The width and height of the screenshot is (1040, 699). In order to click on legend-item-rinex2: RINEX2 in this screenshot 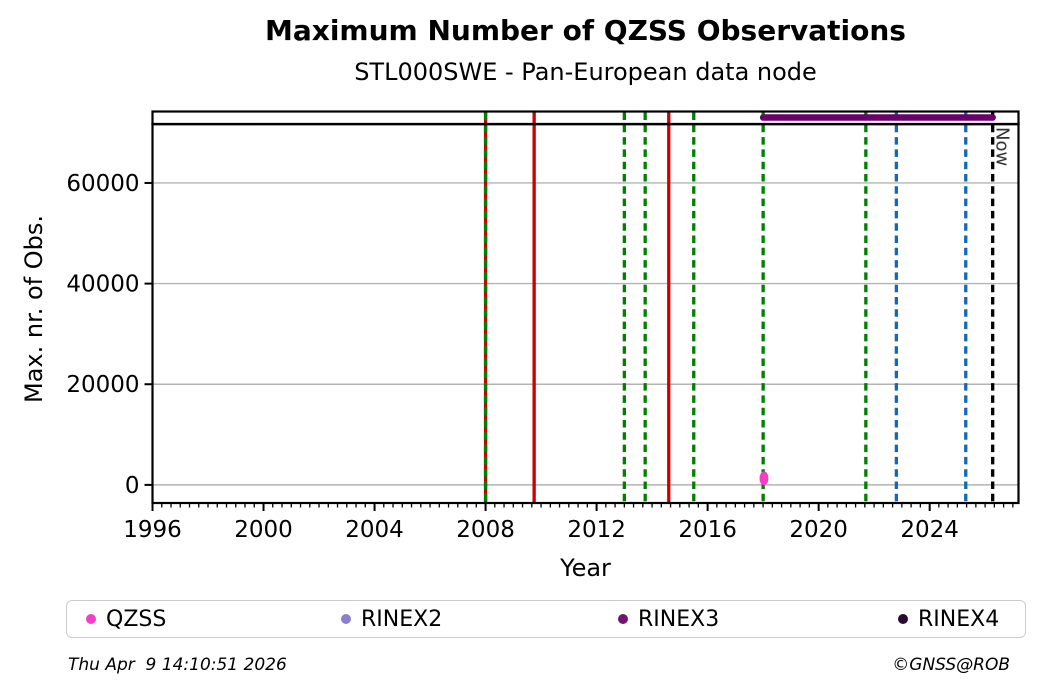, I will do `click(391, 619)`.